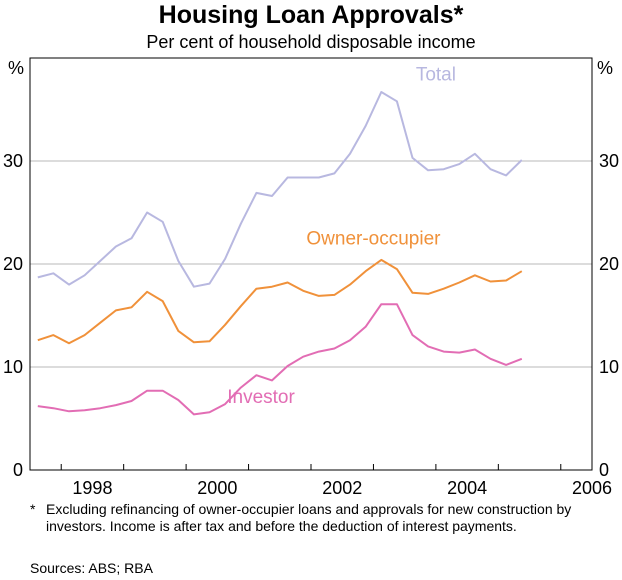 The width and height of the screenshot is (622, 580). Describe the element at coordinates (605, 68) in the screenshot. I see `y-axis-label-right: %` at that location.